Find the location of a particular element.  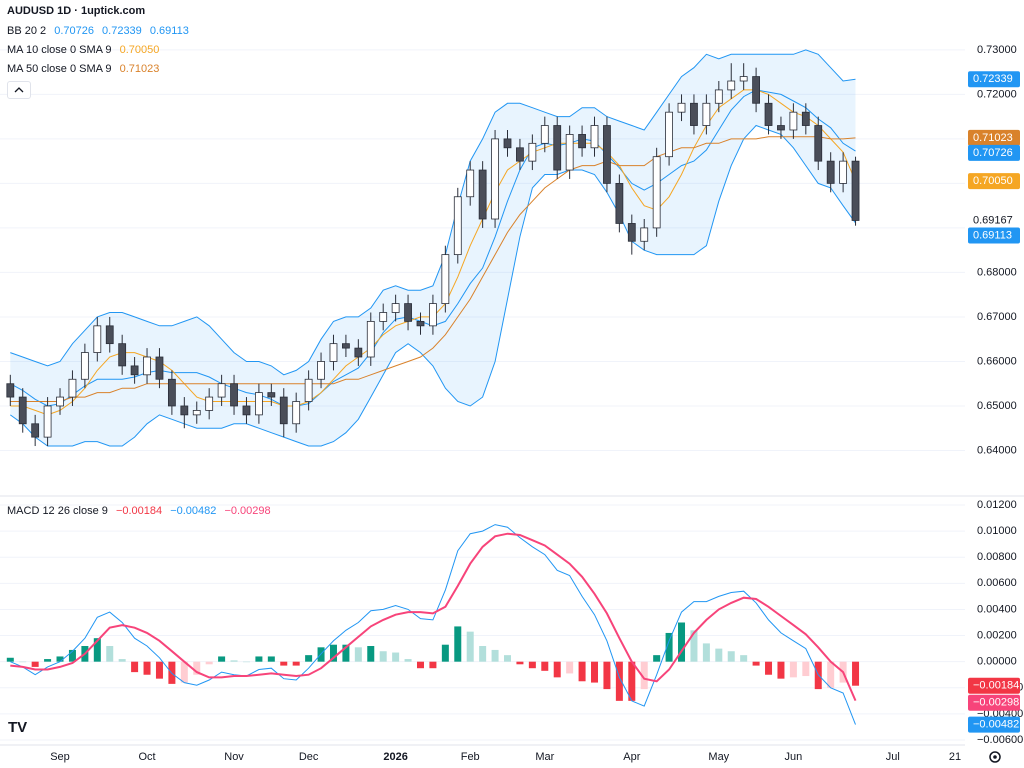

symbol-title: AUDUSD 1D · 1uptick.com is located at coordinates (76, 11).